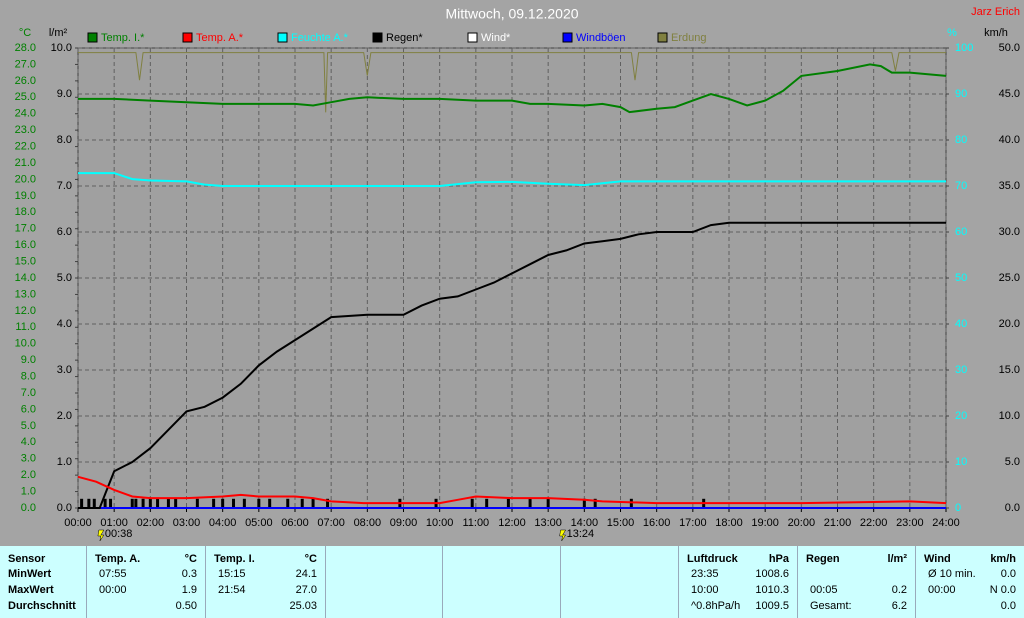  What do you see at coordinates (772, 574) in the screenshot?
I see `stat-value: 1008.6` at bounding box center [772, 574].